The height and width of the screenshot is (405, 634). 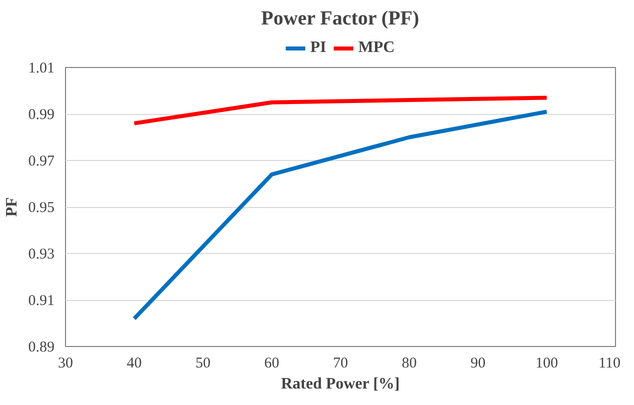 What do you see at coordinates (340, 384) in the screenshot?
I see `x-axis-title: Rated Power [%]` at bounding box center [340, 384].